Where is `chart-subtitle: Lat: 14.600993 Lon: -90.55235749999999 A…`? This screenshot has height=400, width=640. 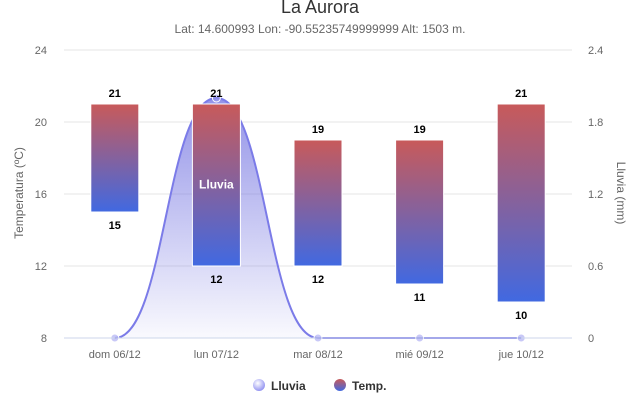
chart-subtitle: Lat: 14.600993 Lon: -90.55235749999999 A… is located at coordinates (320, 29).